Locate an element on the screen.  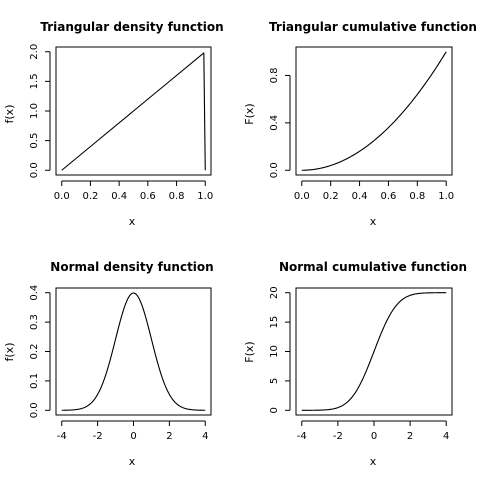
y-tick-label: 0.3 is located at coordinates (34, 322).